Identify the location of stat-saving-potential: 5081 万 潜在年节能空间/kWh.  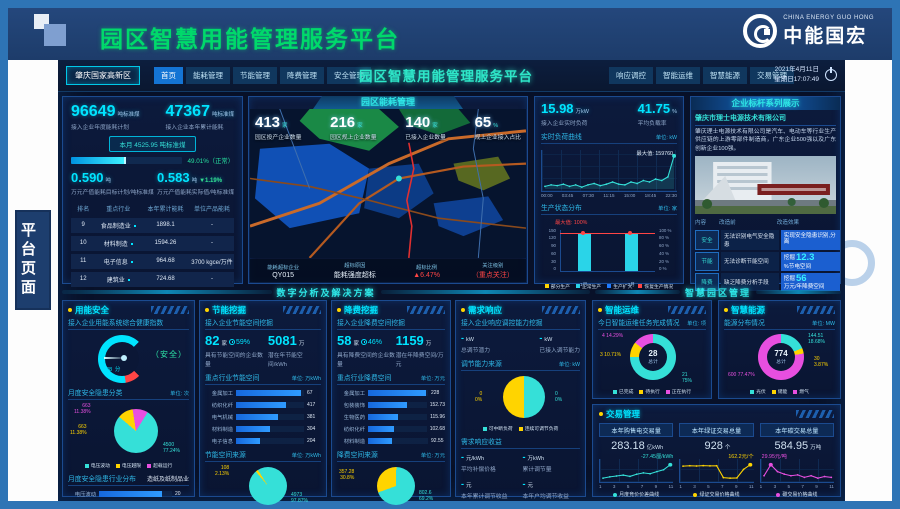
(286, 350).